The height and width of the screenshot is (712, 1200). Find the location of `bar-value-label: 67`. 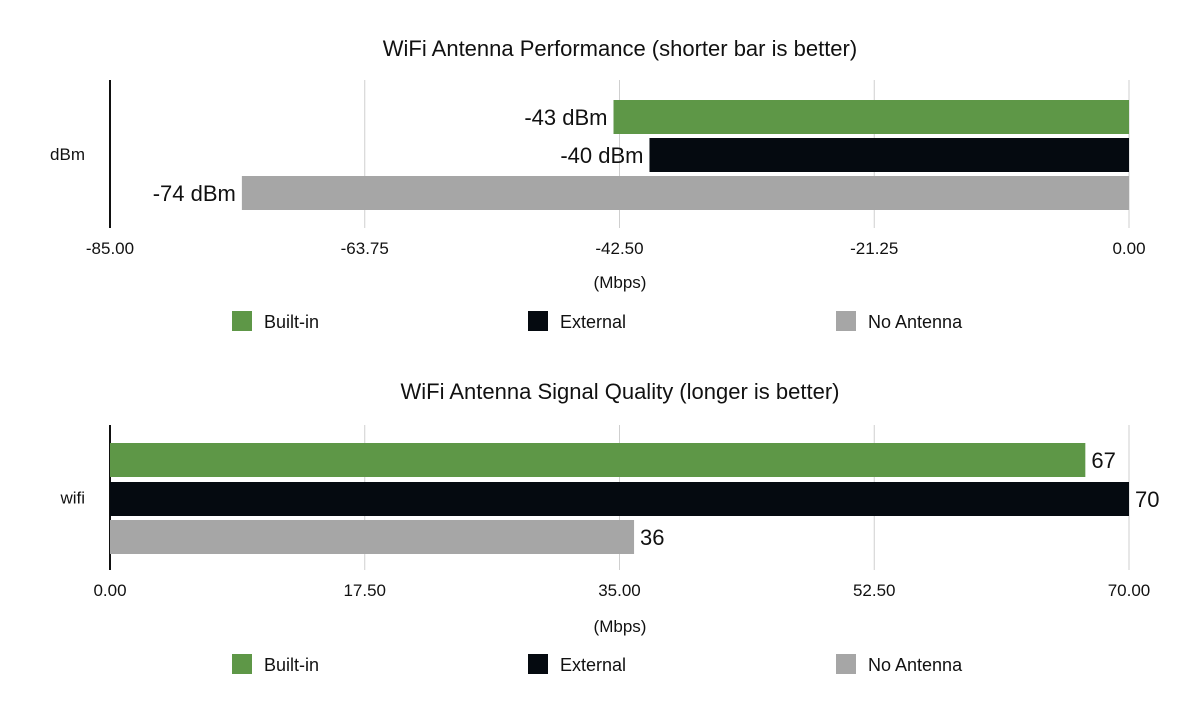

bar-value-label: 67 is located at coordinates (1103, 460).